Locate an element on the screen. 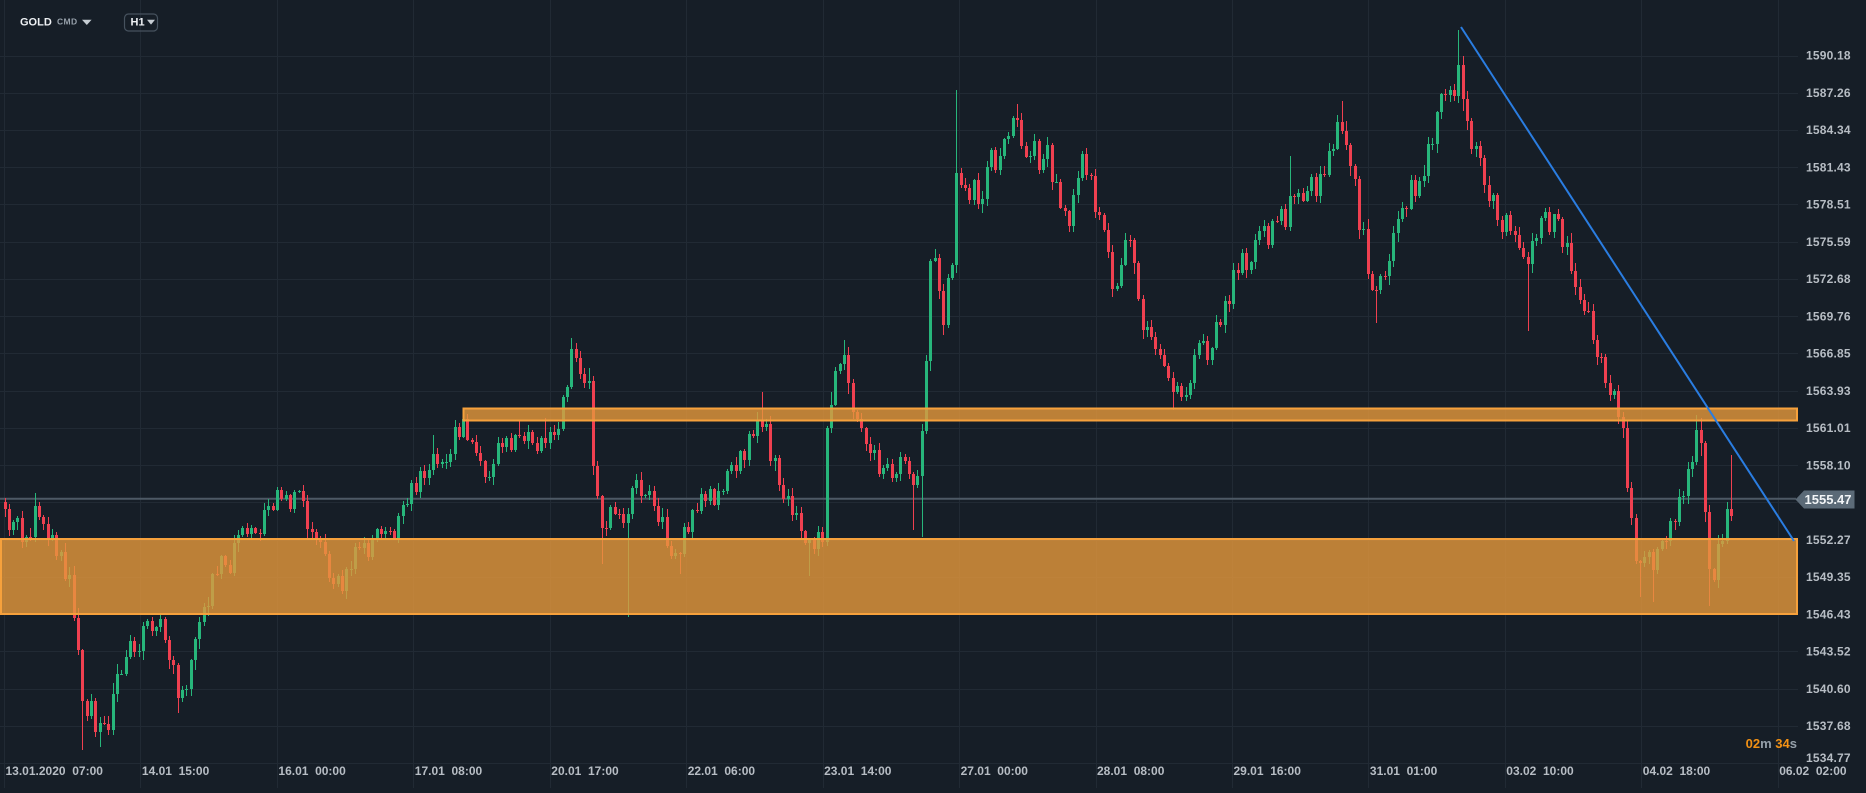  svg-text: 1552.27 is located at coordinates (1828, 540).